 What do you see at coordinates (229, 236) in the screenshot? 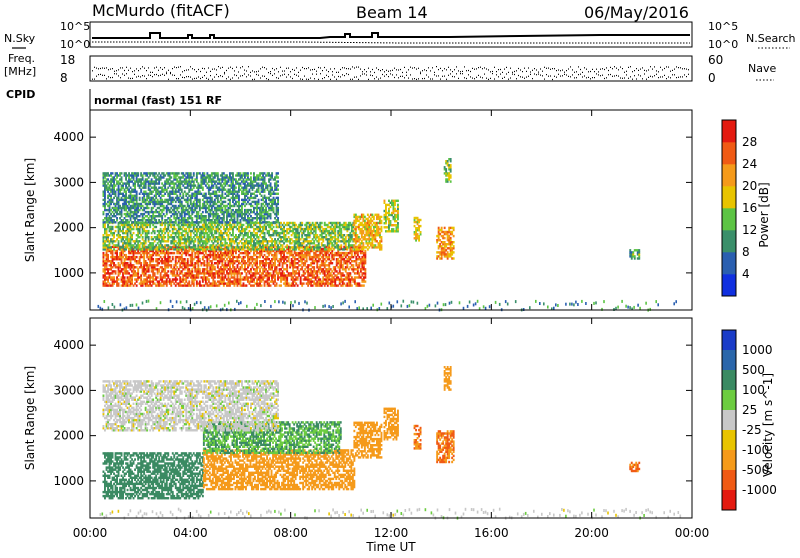
I see `echo-region` at bounding box center [229, 236].